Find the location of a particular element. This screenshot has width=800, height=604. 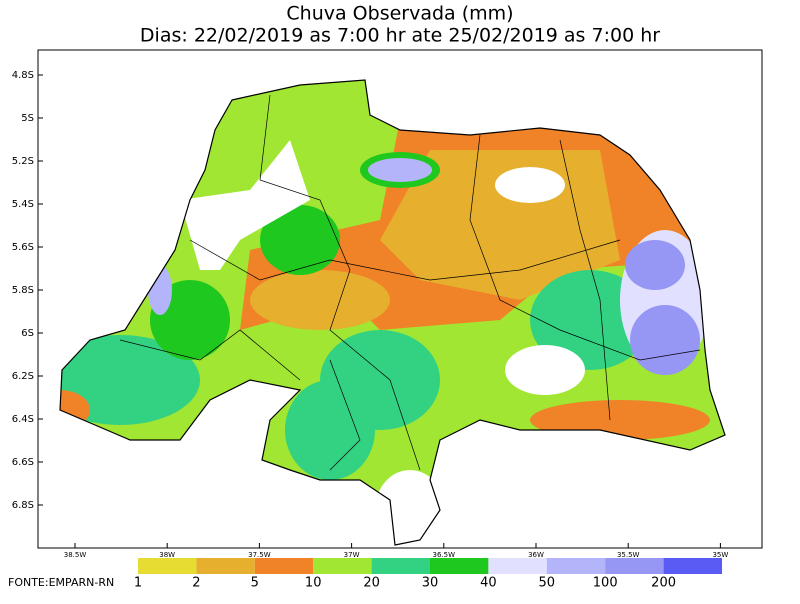

lon-label: 38.5W is located at coordinates (75, 555).